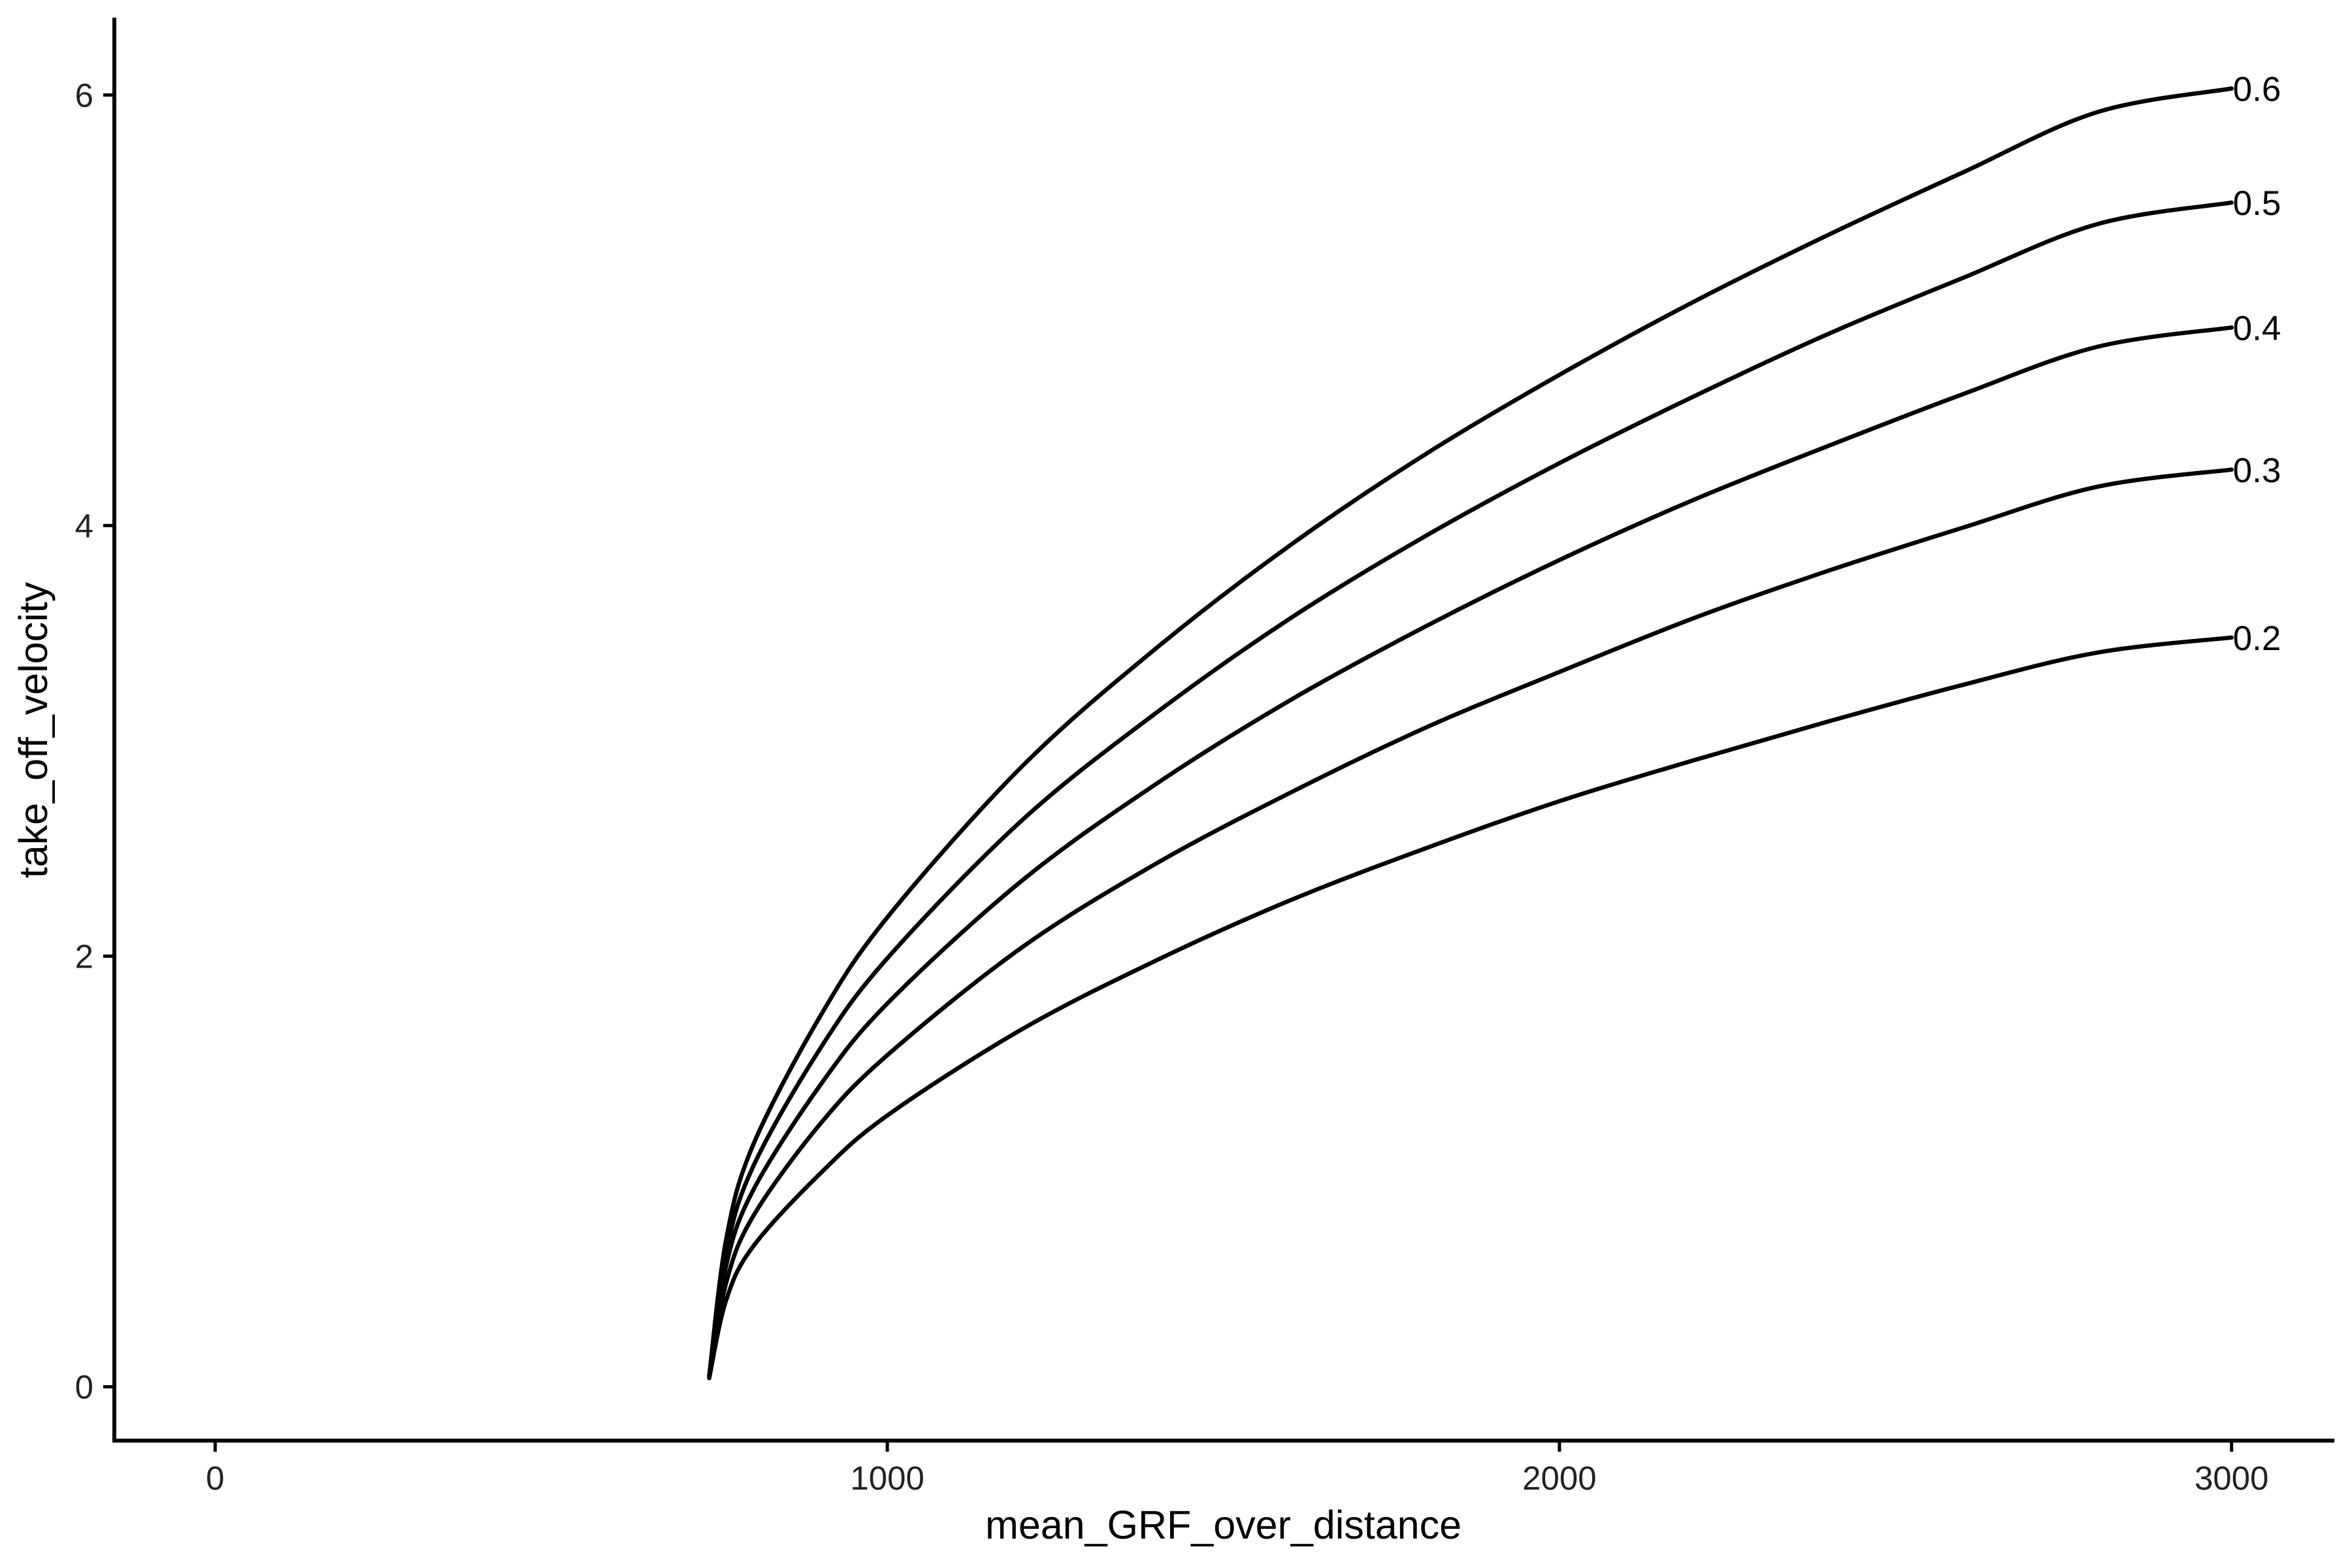  What do you see at coordinates (2257, 638) in the screenshot?
I see `series-label-0.2: 0.2` at bounding box center [2257, 638].